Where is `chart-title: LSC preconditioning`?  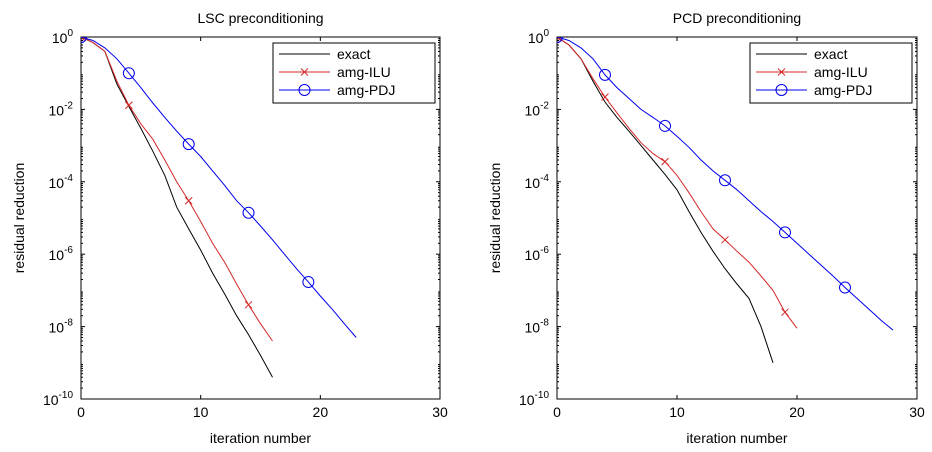
chart-title: LSC preconditioning is located at coordinates (260, 18).